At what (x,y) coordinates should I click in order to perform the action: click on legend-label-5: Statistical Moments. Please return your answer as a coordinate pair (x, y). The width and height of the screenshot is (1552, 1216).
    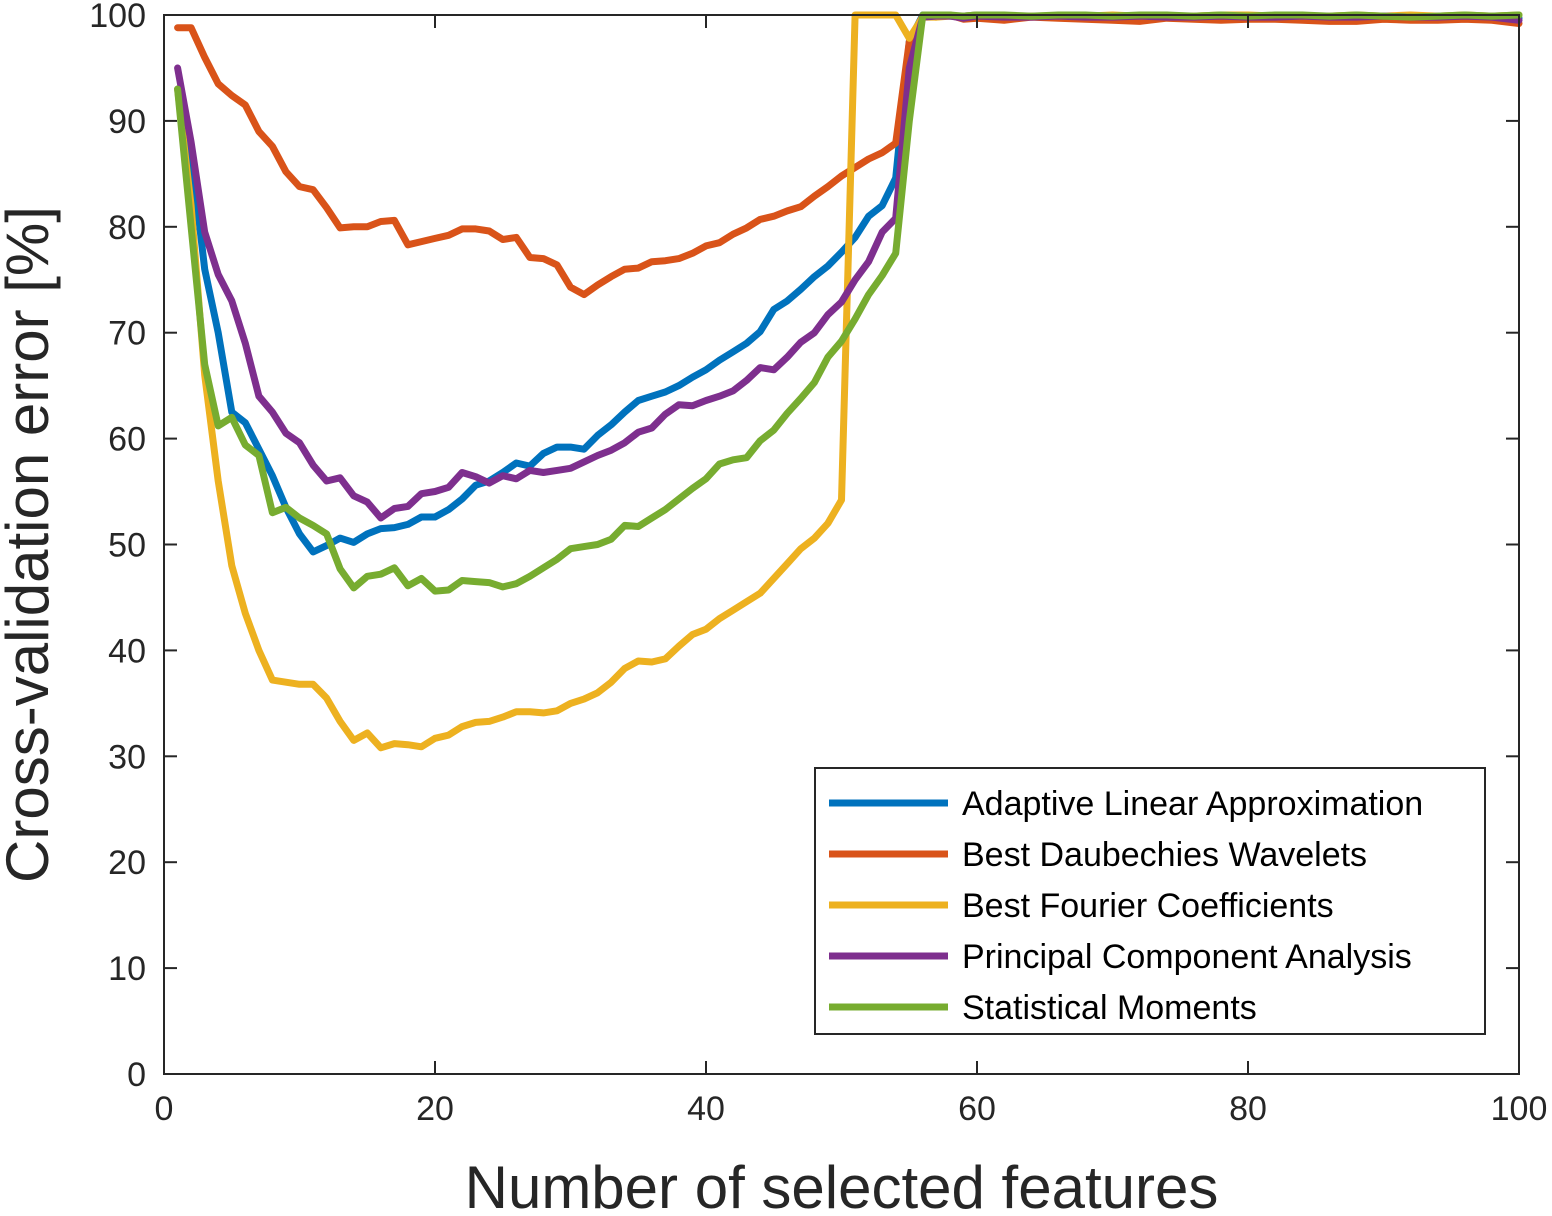
    Looking at the image, I should click on (1109, 1008).